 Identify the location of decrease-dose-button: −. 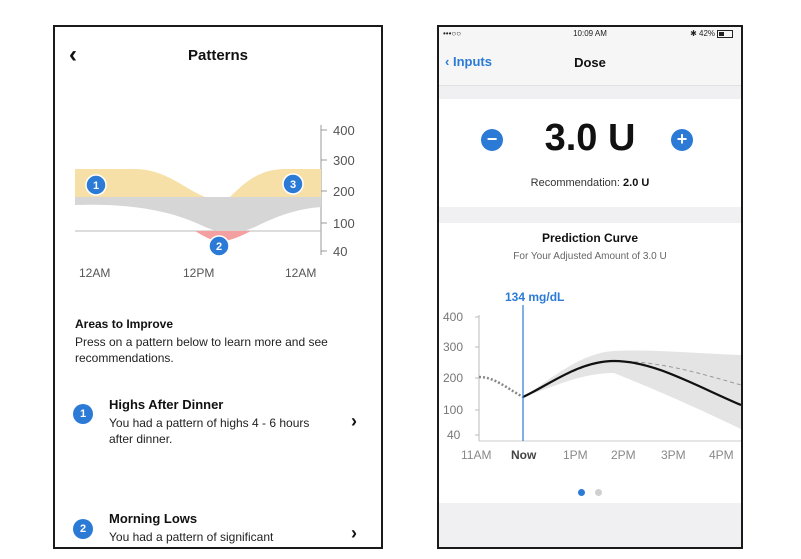
(492, 140).